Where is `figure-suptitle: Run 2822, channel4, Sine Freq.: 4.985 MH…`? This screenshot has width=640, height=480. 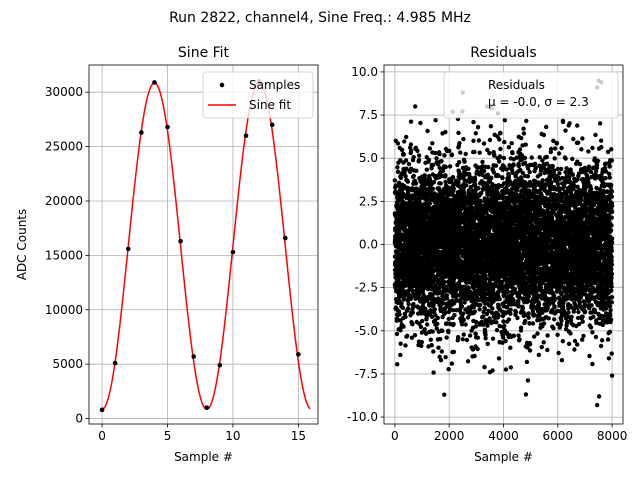 figure-suptitle: Run 2822, channel4, Sine Freq.: 4.985 MH… is located at coordinates (320, 18).